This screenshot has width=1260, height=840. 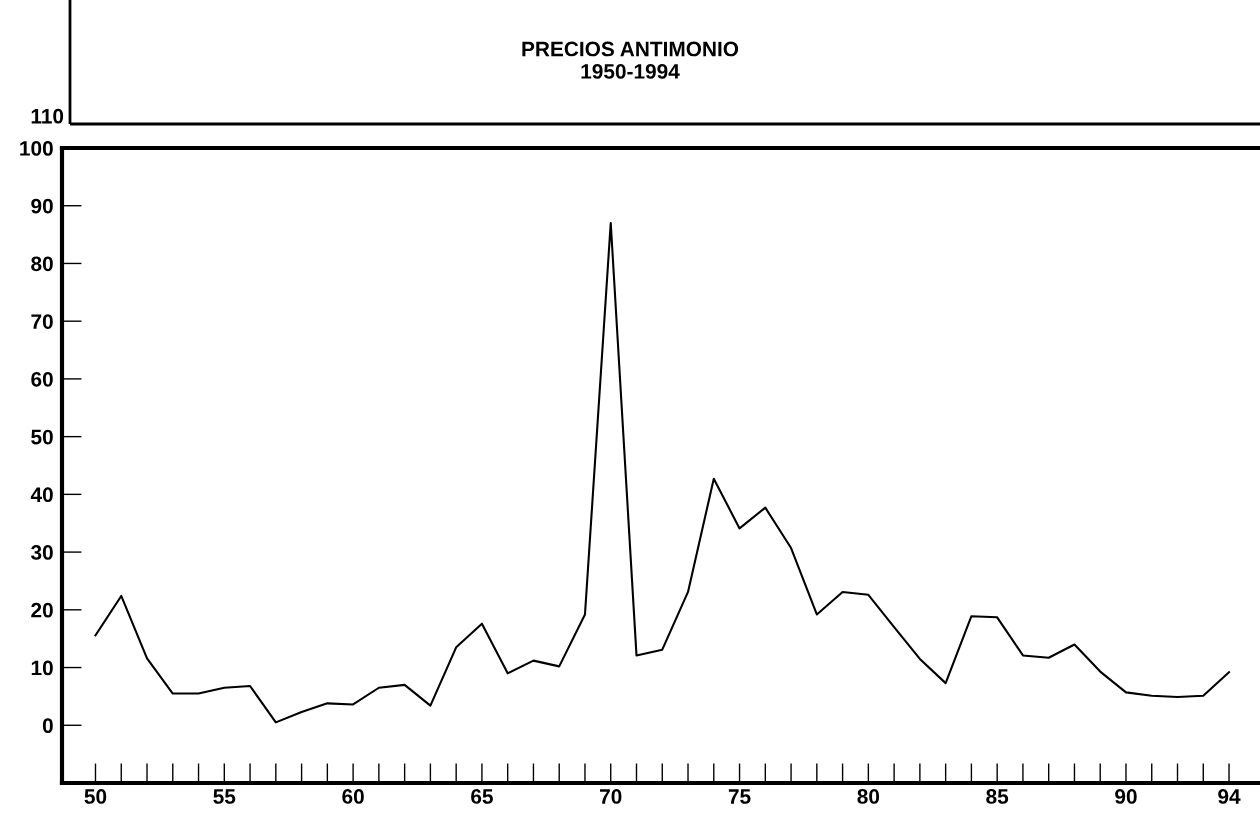 I want to click on y-tick-label: 90, so click(x=42, y=206).